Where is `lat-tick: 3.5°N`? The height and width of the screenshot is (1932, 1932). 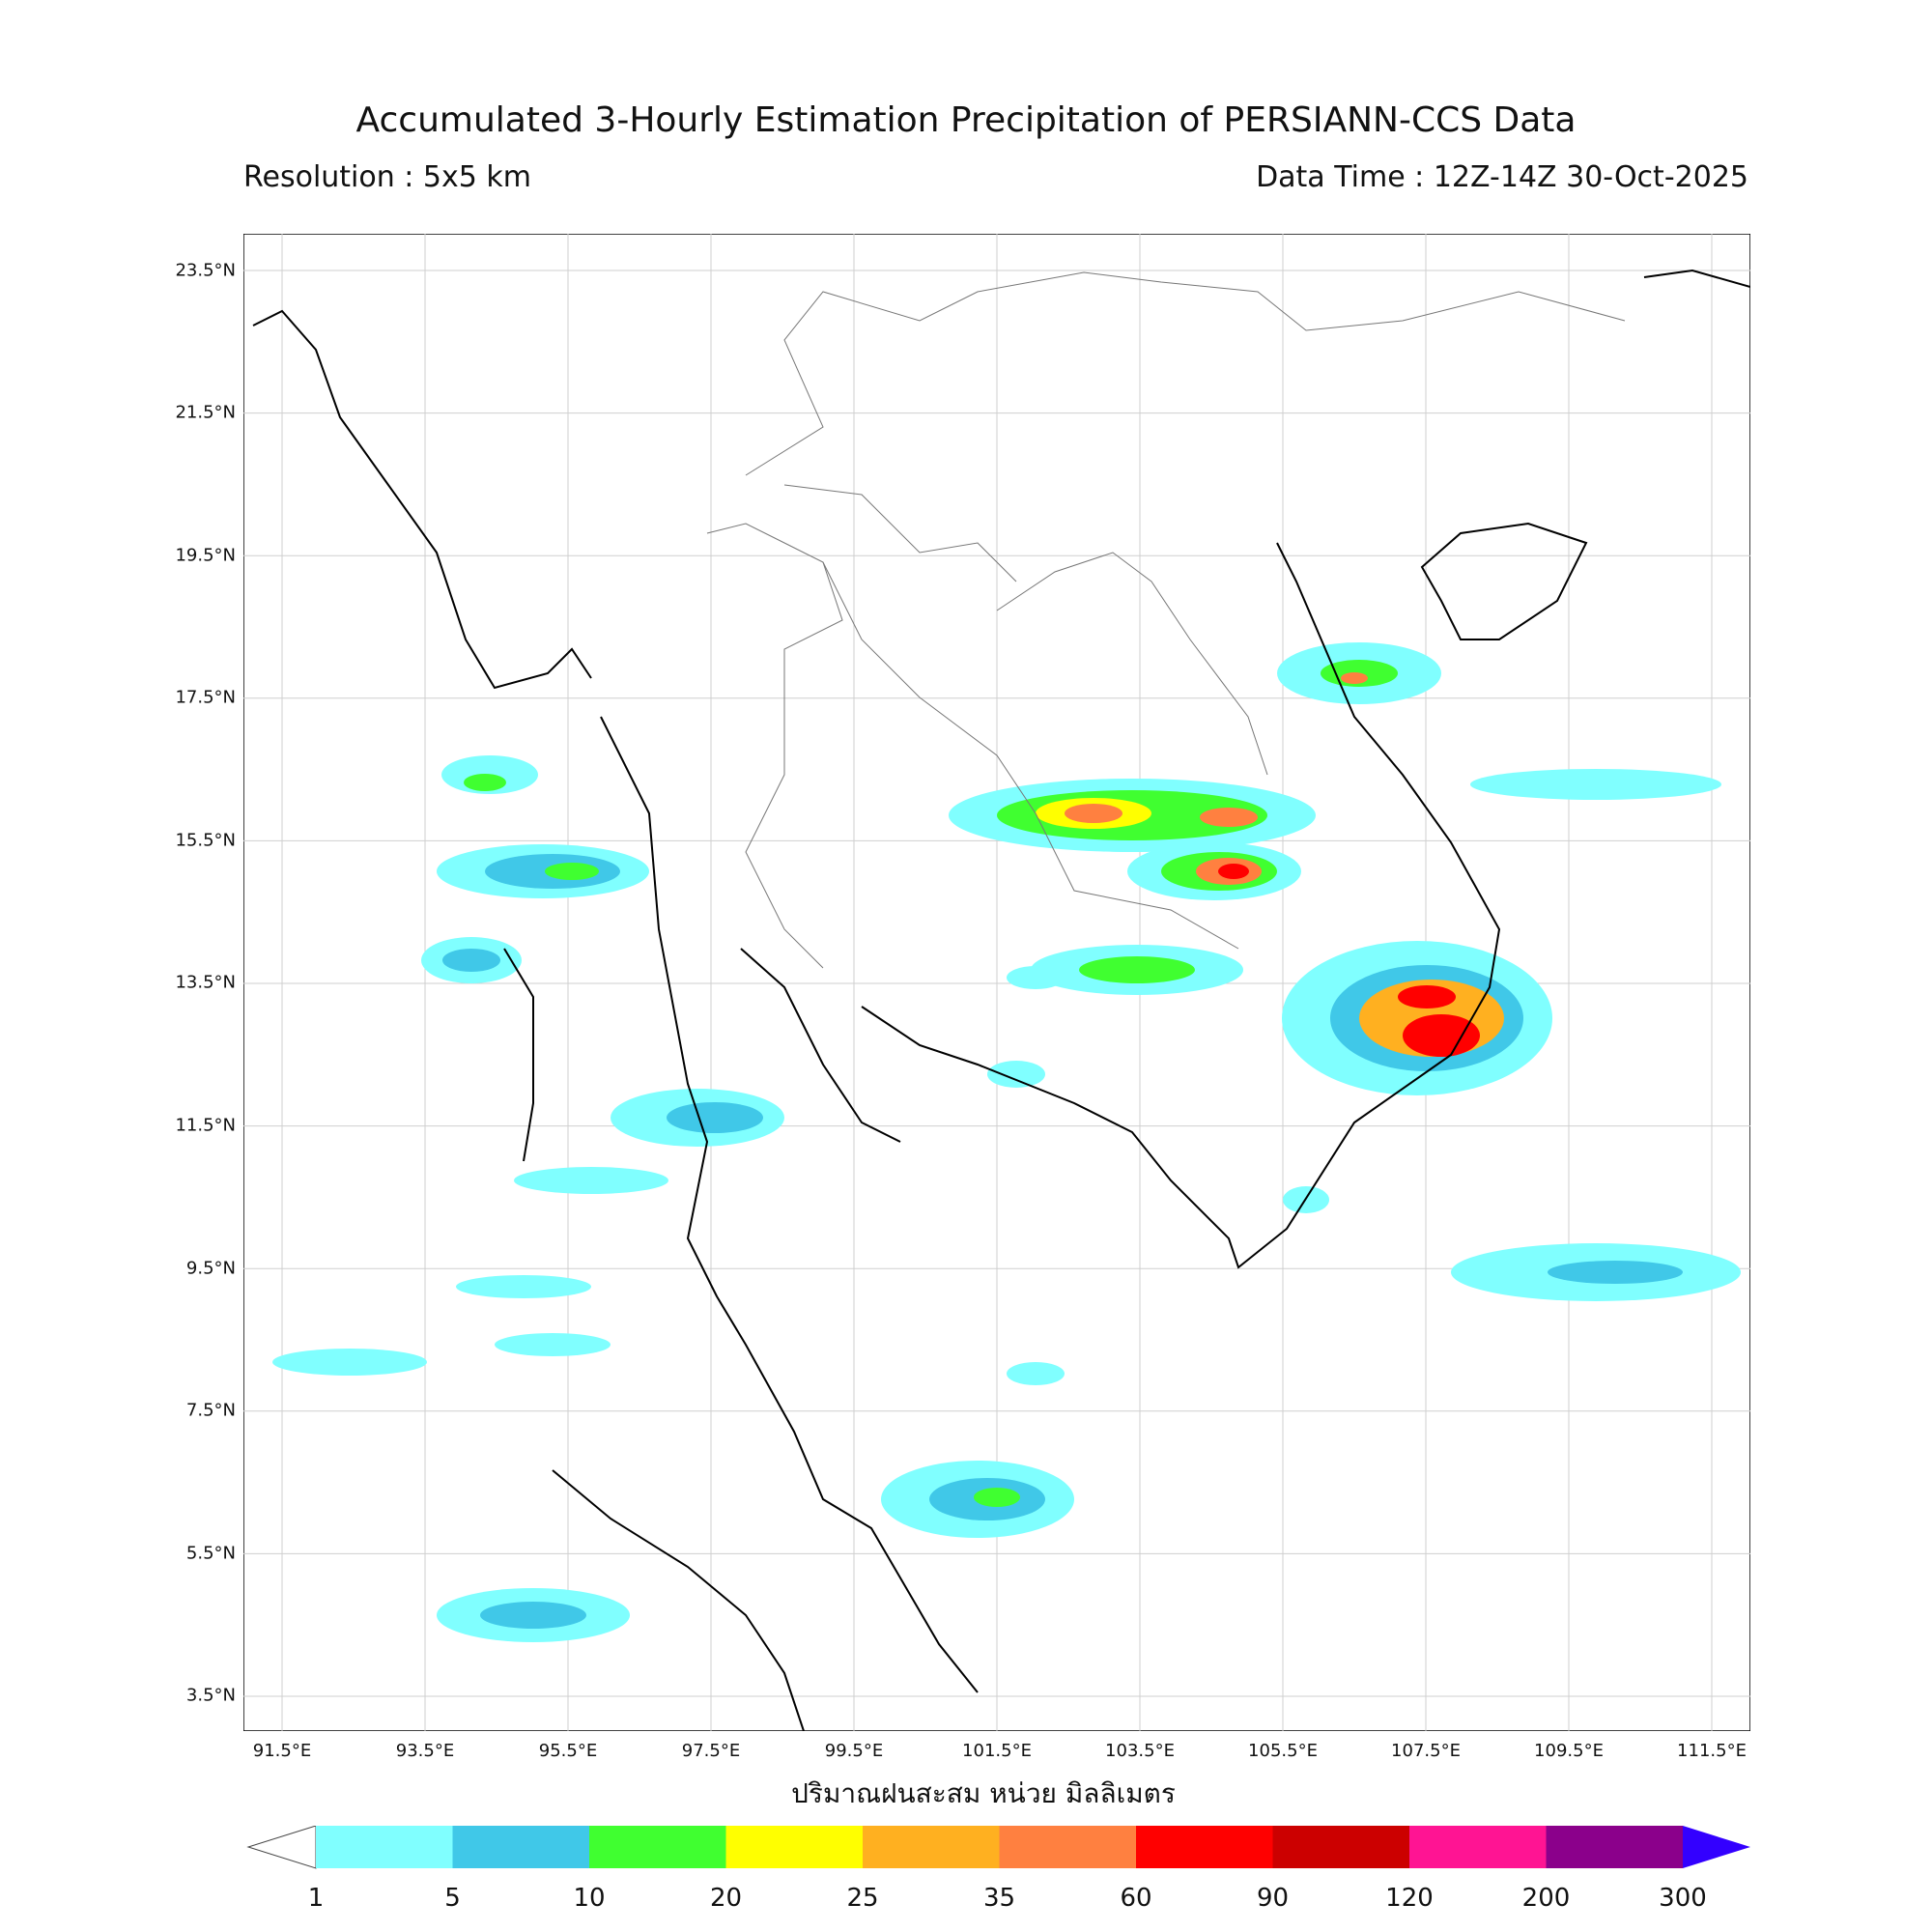 lat-tick: 3.5°N is located at coordinates (210, 1695).